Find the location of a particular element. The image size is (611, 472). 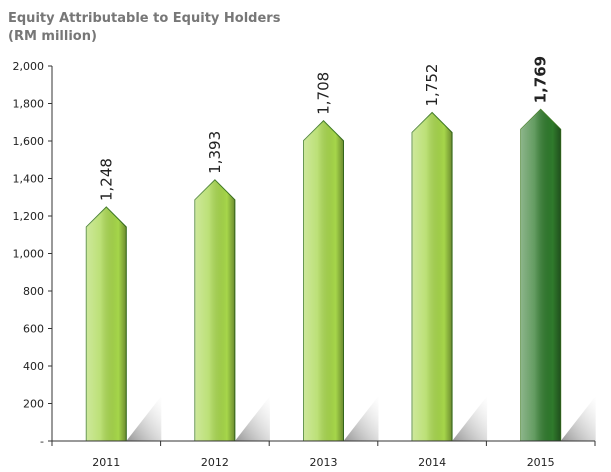

y-tick-label: 1,800 is located at coordinates (29, 104).